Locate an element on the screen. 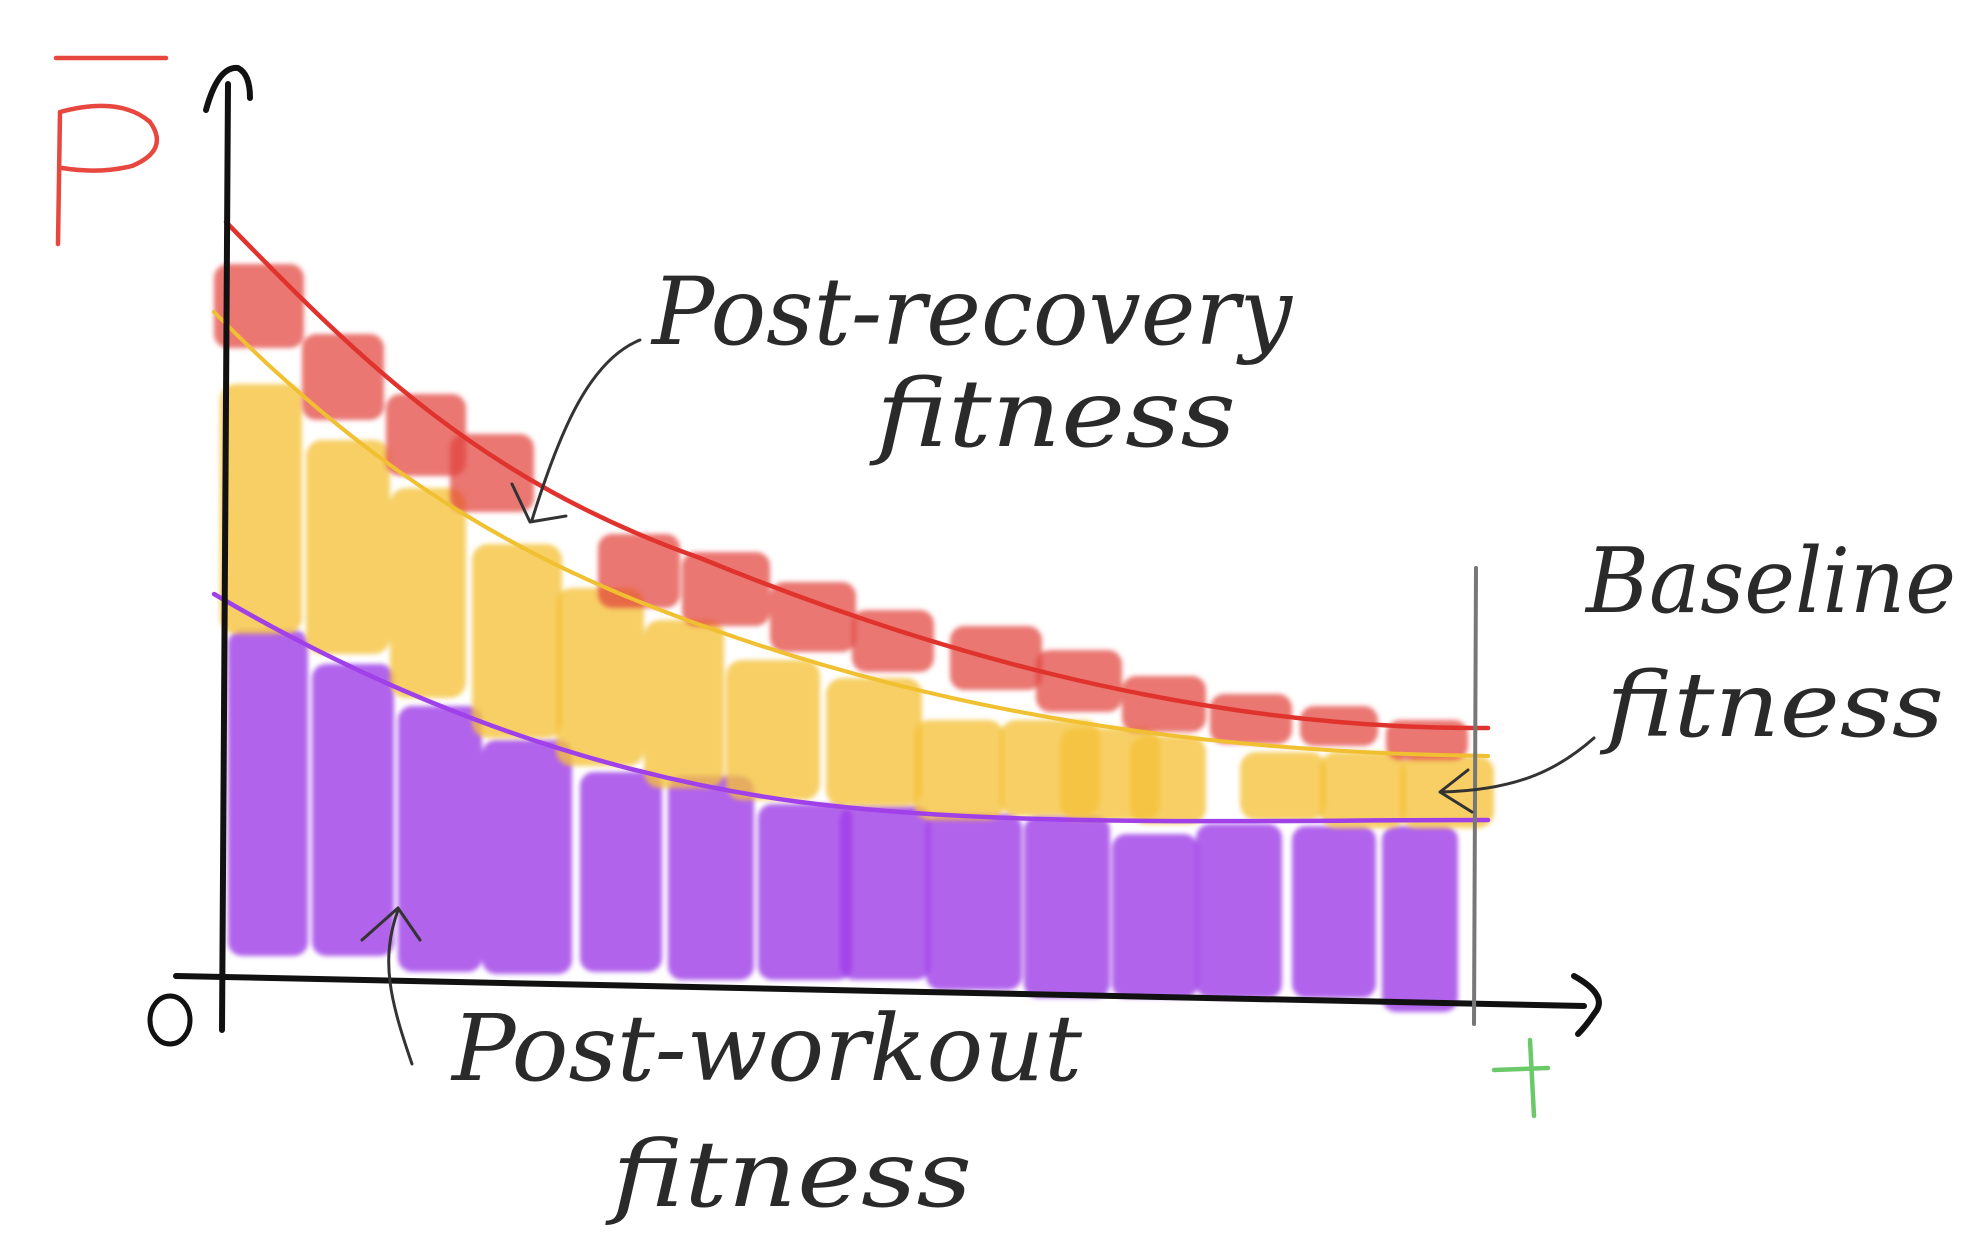  y-axis-arrowhead is located at coordinates (228, 88).